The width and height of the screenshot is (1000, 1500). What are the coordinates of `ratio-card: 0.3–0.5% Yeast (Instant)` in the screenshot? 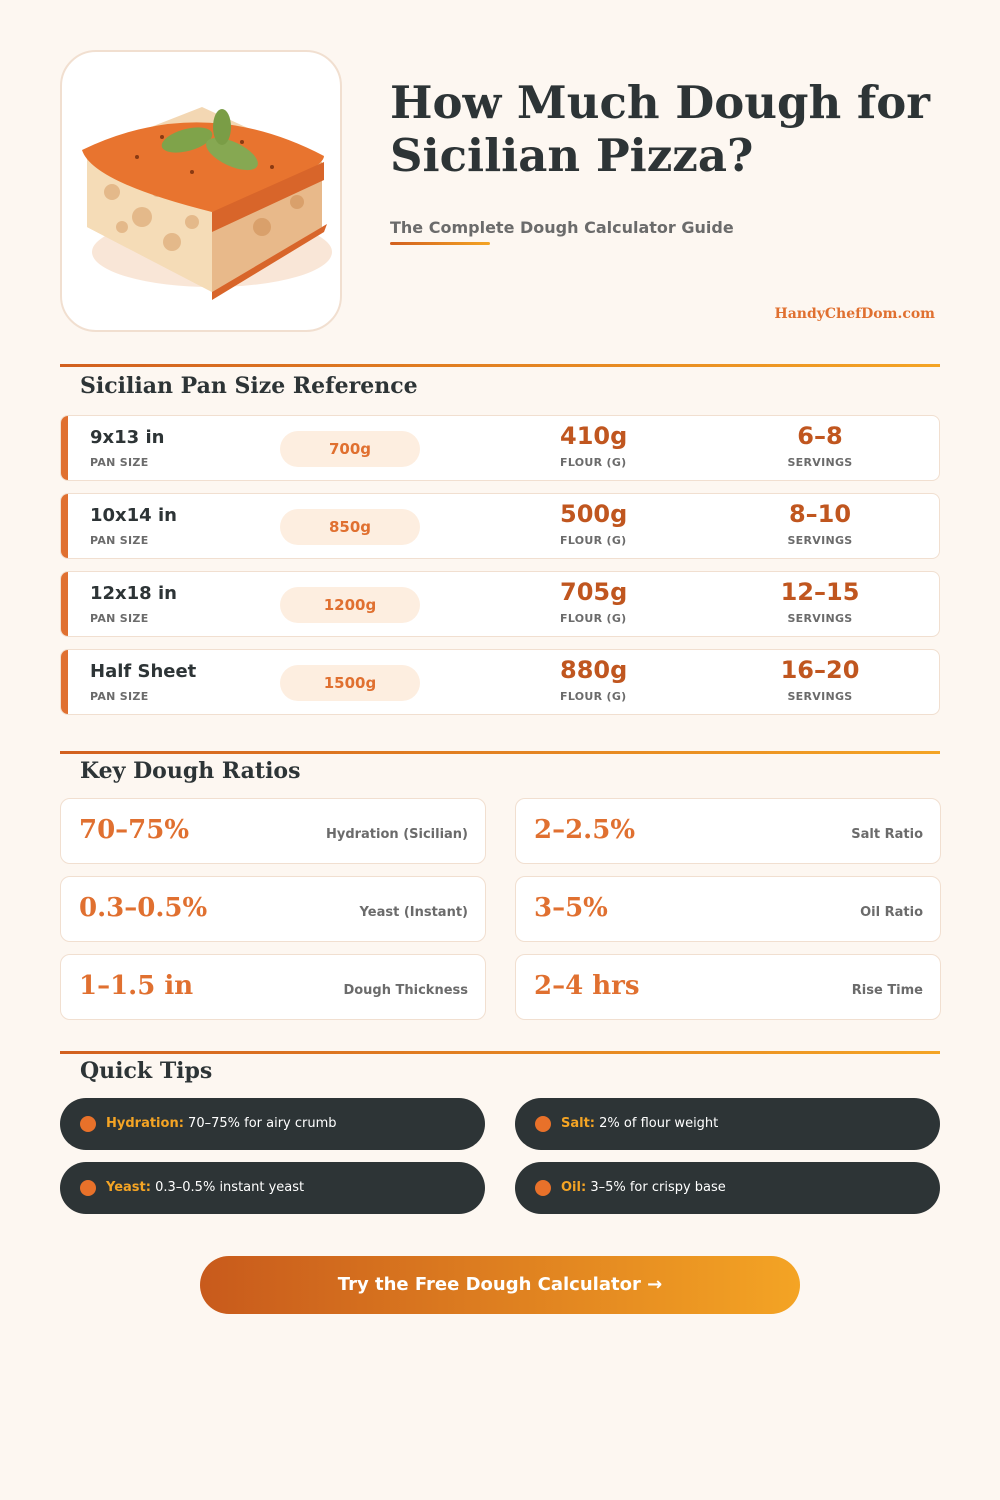 It's located at (273, 909).